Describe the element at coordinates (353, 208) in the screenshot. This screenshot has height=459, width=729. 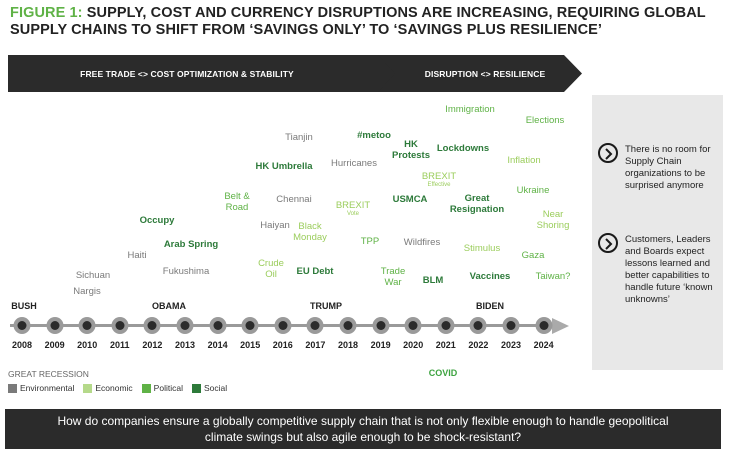
I see `event-brexit-vote: BREXIT Vote` at that location.